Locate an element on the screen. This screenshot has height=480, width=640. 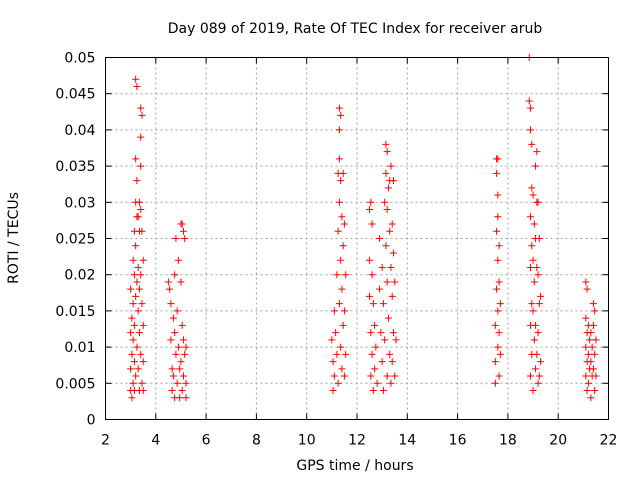
y-tick-label: 0.015 is located at coordinates (75, 312).